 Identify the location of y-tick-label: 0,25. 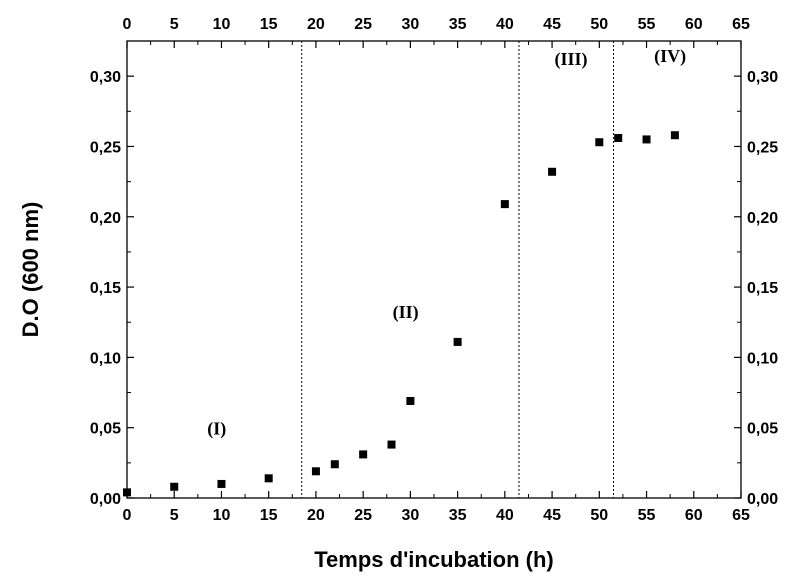
(105, 147).